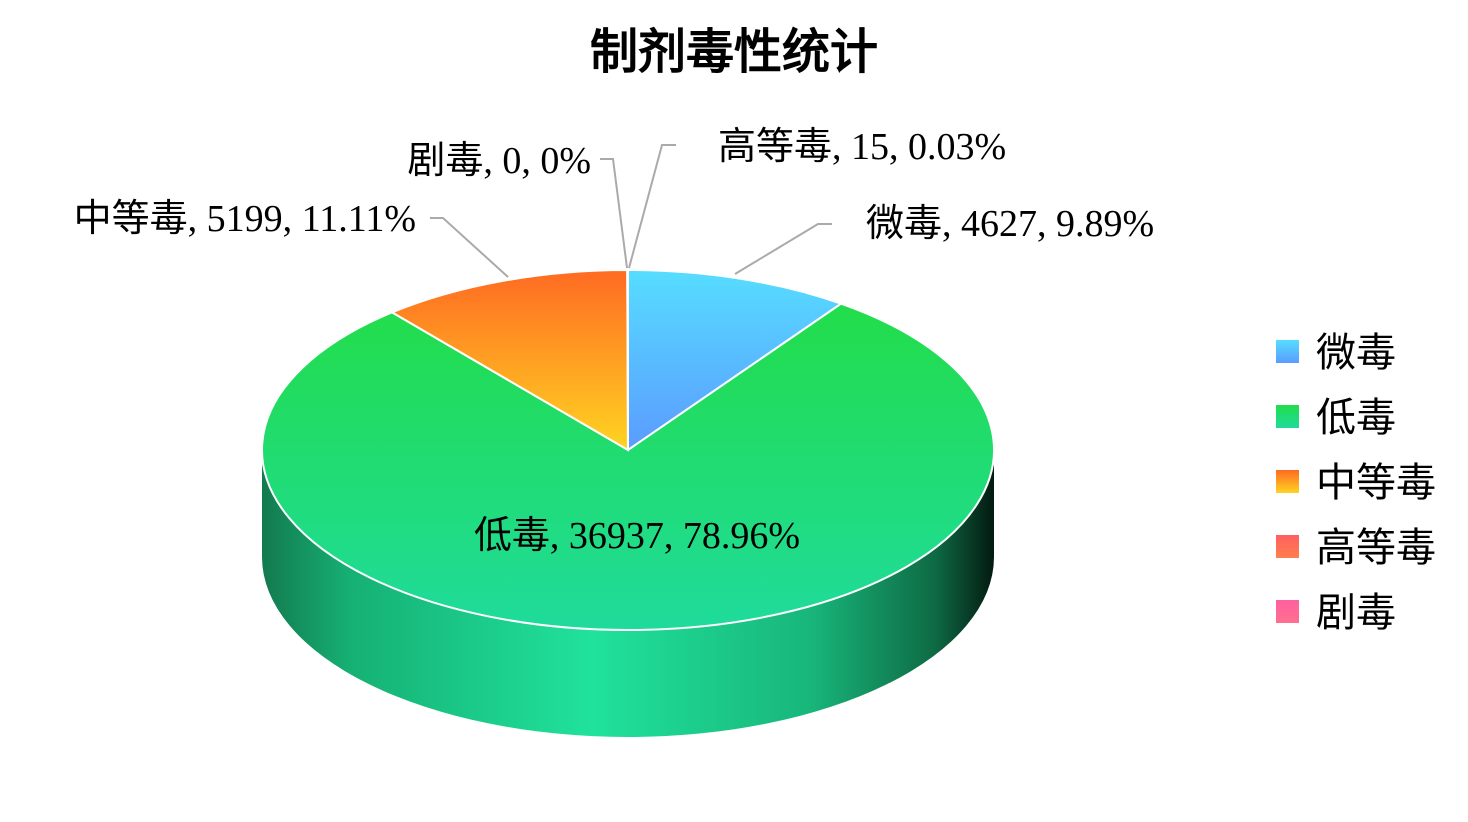 The width and height of the screenshot is (1468, 822). I want to click on data-label-gaodengdu: 高等毒, 15, 0.03%, so click(862, 147).